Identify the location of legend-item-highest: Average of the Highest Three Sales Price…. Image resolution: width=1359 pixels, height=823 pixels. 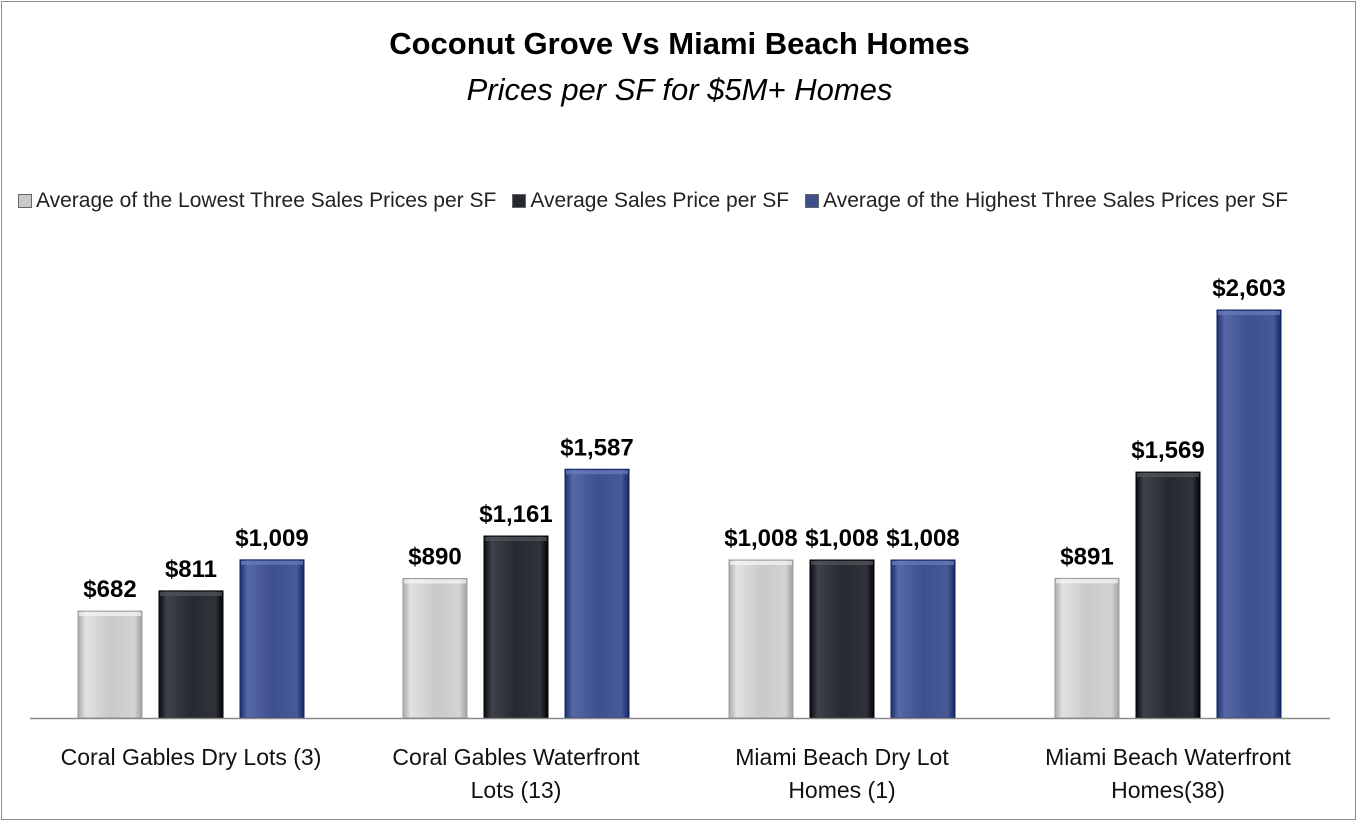
(1046, 201).